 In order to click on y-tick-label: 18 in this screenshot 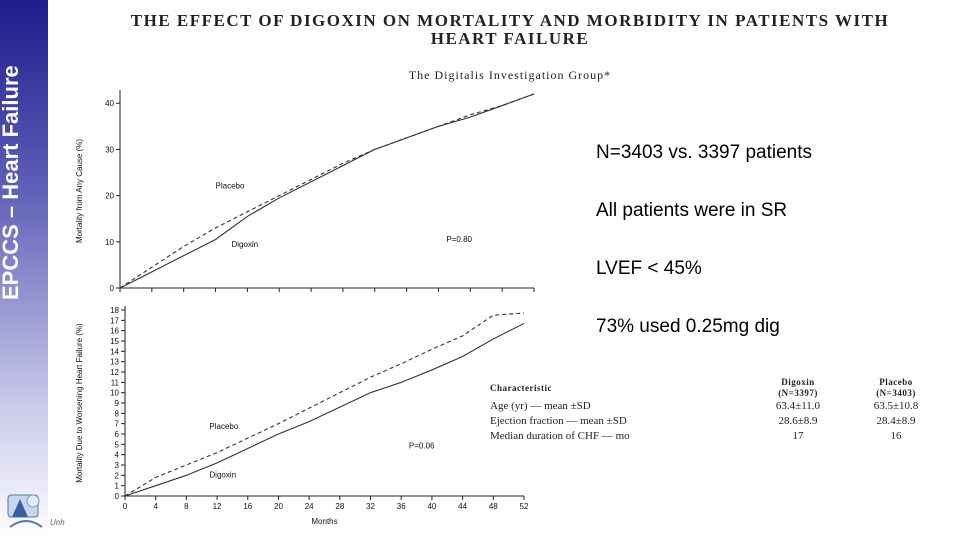, I will do `click(114, 310)`.